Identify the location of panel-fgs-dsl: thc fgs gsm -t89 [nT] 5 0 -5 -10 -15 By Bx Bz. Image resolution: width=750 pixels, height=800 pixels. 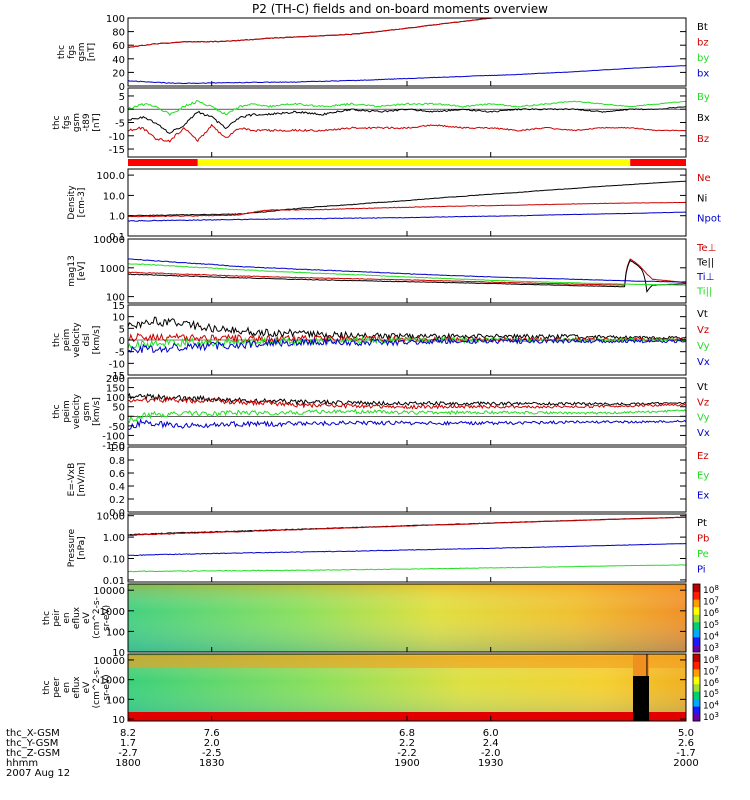
(381, 122).